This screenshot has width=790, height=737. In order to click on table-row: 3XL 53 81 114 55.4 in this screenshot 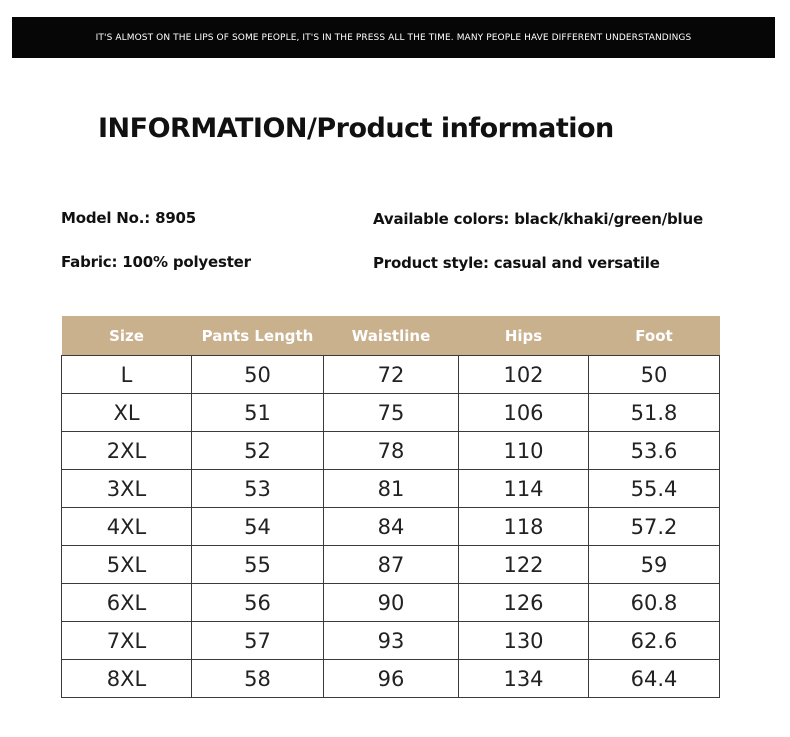, I will do `click(390, 488)`.